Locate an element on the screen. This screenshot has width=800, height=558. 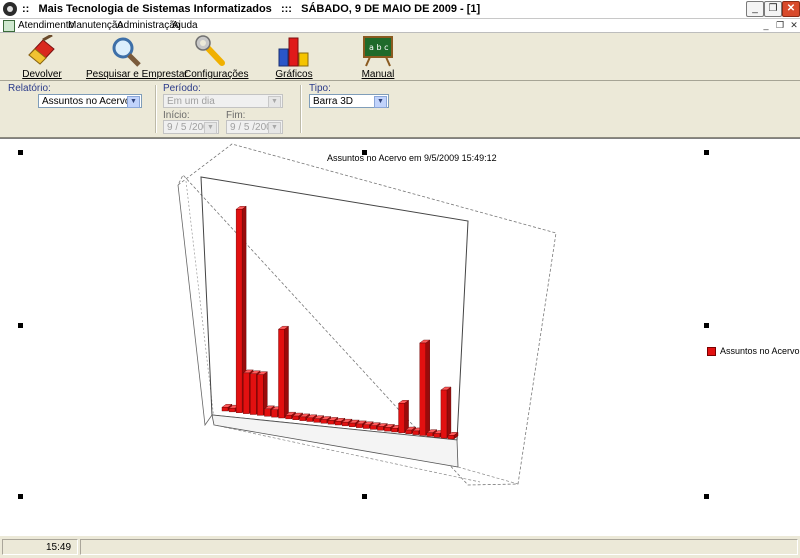
configuracoes-button: Configurações is located at coordinates (216, 57).